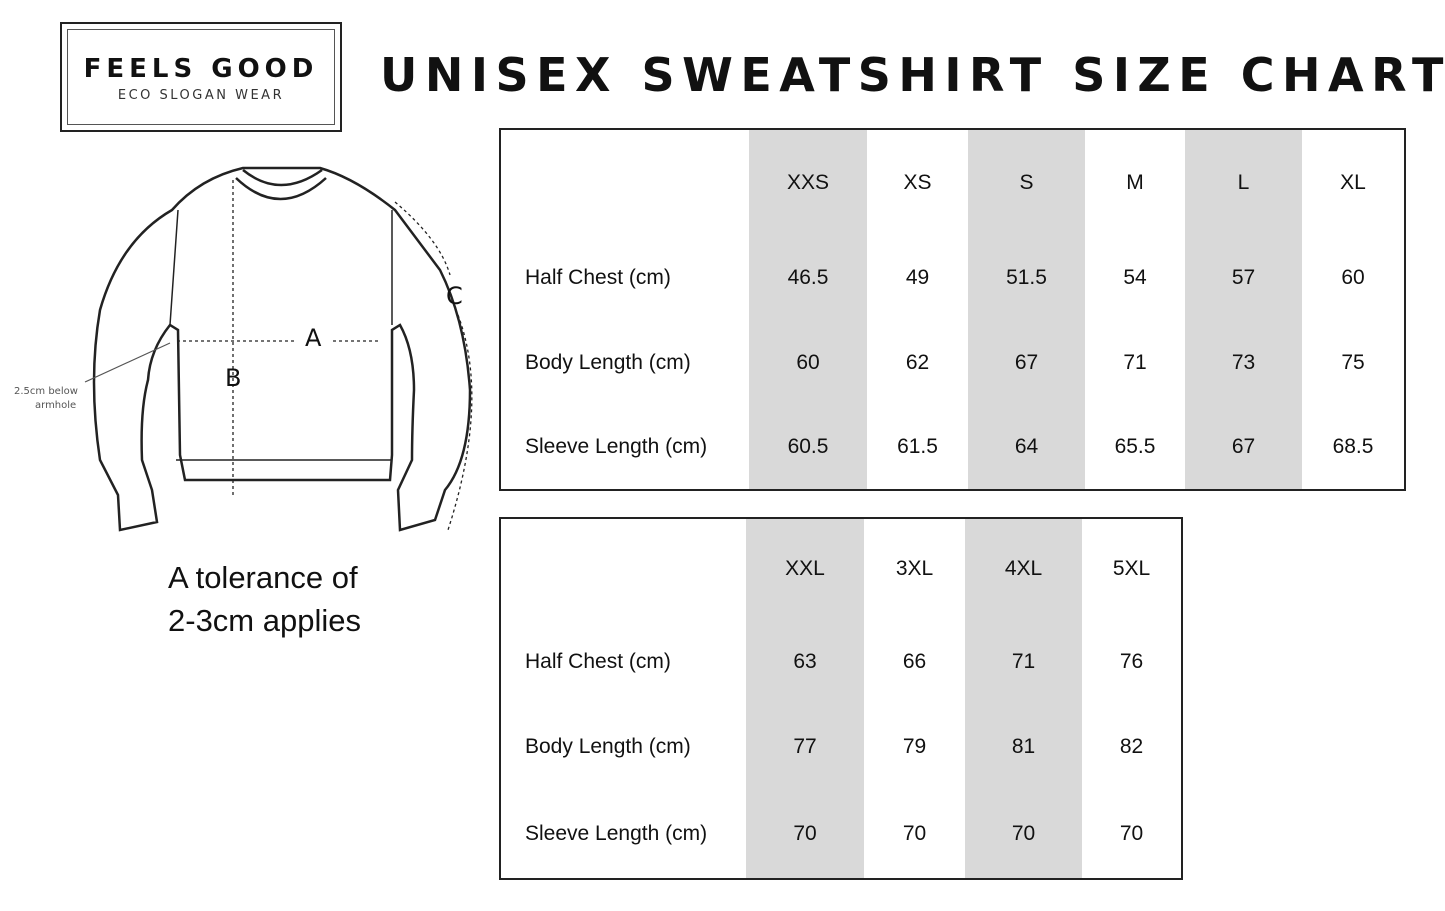  What do you see at coordinates (233, 378) in the screenshot?
I see `label-b: B` at bounding box center [233, 378].